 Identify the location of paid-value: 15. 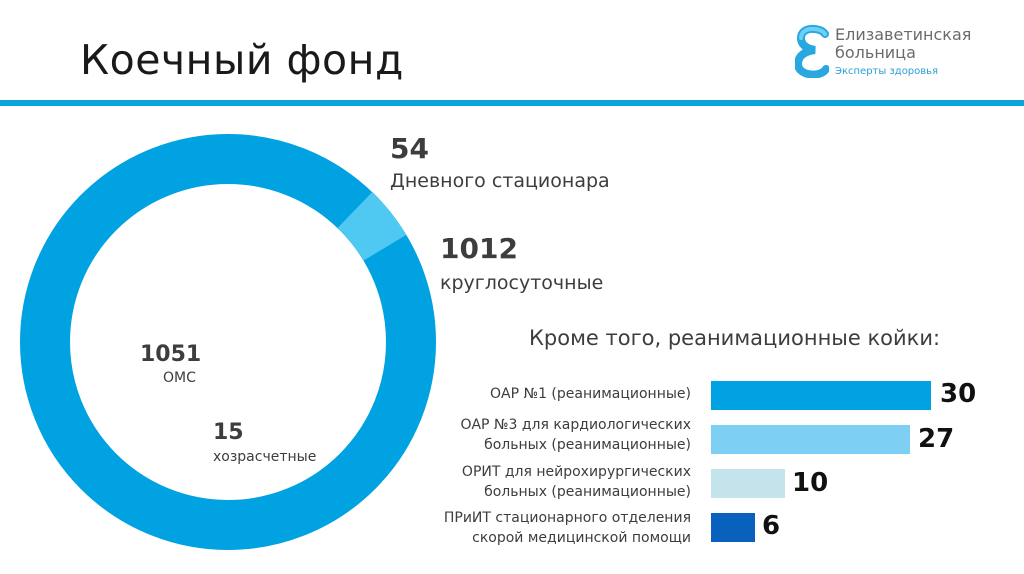
(228, 432).